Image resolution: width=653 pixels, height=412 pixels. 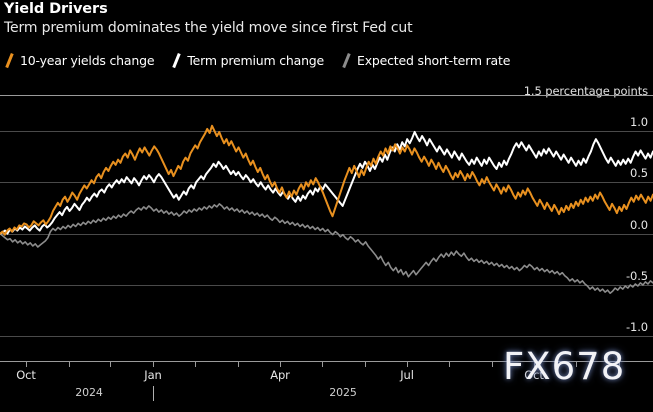 What do you see at coordinates (56, 9) in the screenshot?
I see `page-title: Yield Drivers` at bounding box center [56, 9].